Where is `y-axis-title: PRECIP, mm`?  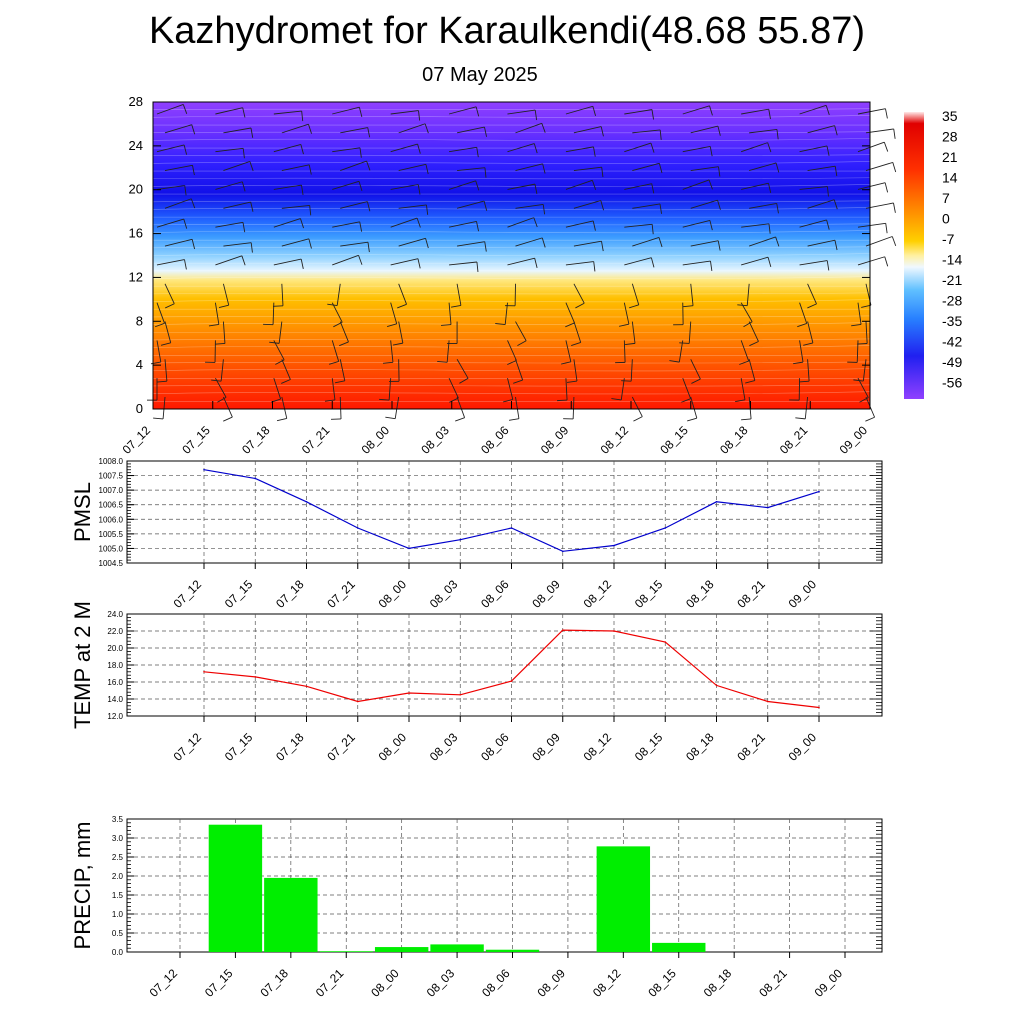
y-axis-title: PRECIP, mm is located at coordinates (82, 886).